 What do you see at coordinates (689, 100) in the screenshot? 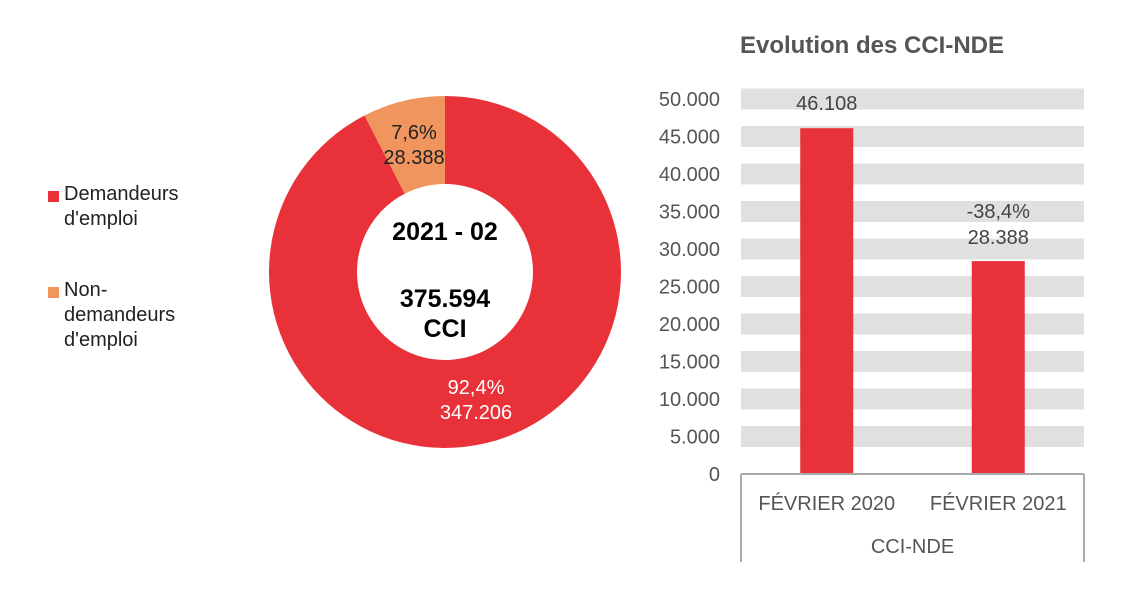
I see `y-tick-label: 50.000` at bounding box center [689, 100].